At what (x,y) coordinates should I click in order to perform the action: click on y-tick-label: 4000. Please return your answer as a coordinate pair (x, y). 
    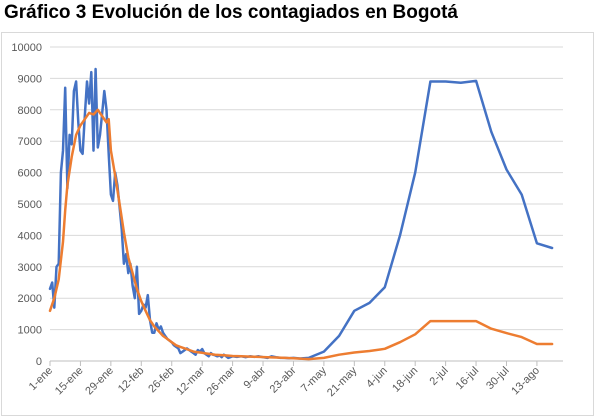
    Looking at the image, I should click on (30, 236).